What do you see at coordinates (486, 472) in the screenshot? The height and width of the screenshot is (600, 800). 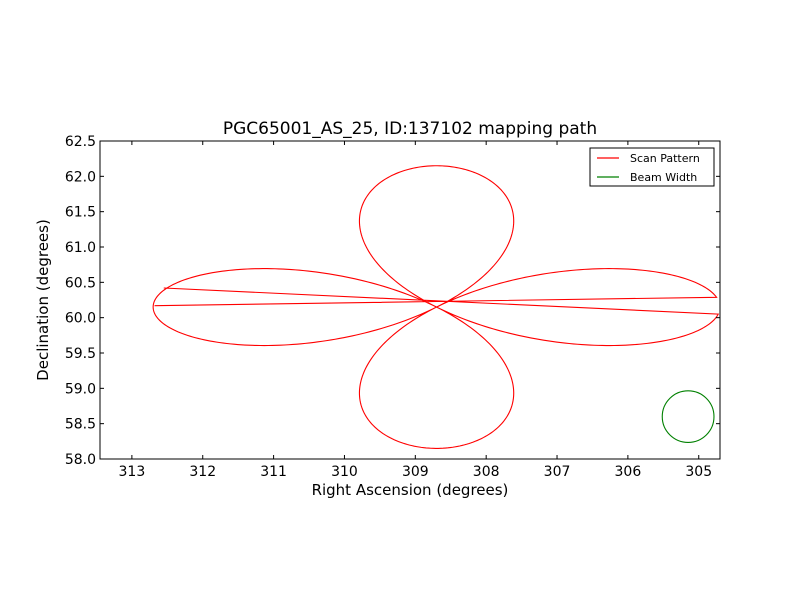 I see `x-tick-label: 308` at bounding box center [486, 472].